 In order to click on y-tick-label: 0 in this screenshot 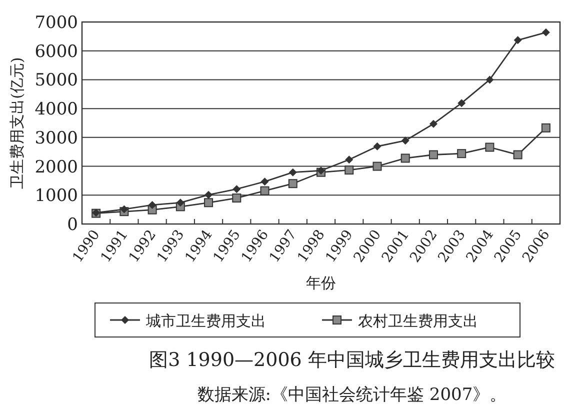, I will do `click(72, 225)`.